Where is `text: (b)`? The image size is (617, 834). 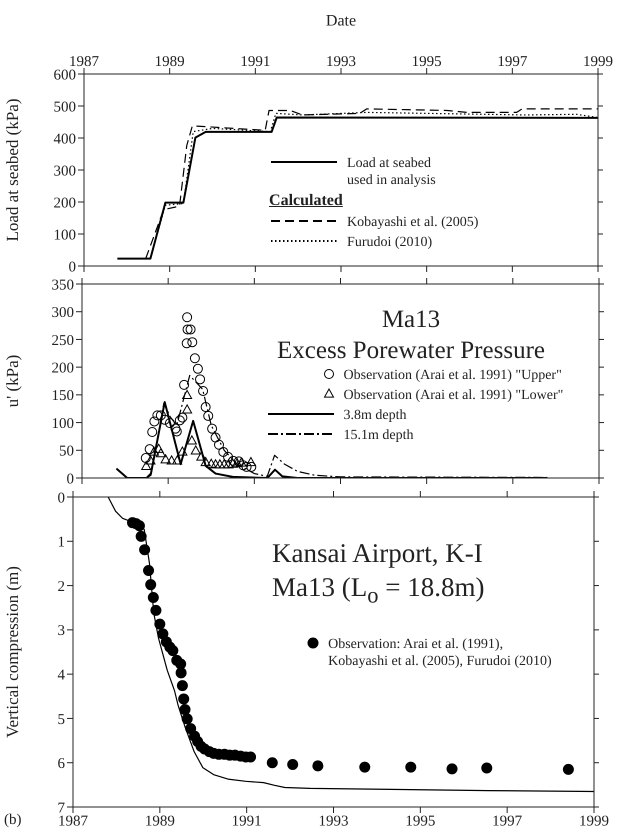 text: (b) is located at coordinates (13, 820).